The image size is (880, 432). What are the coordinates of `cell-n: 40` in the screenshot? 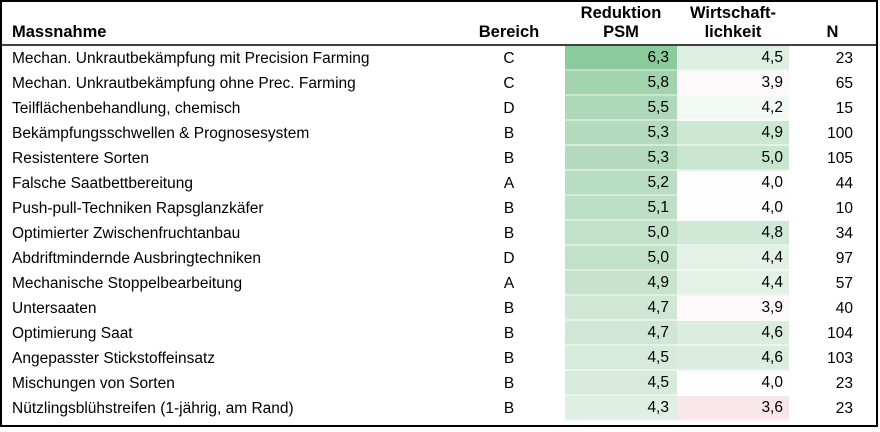 It's located at (844, 308).